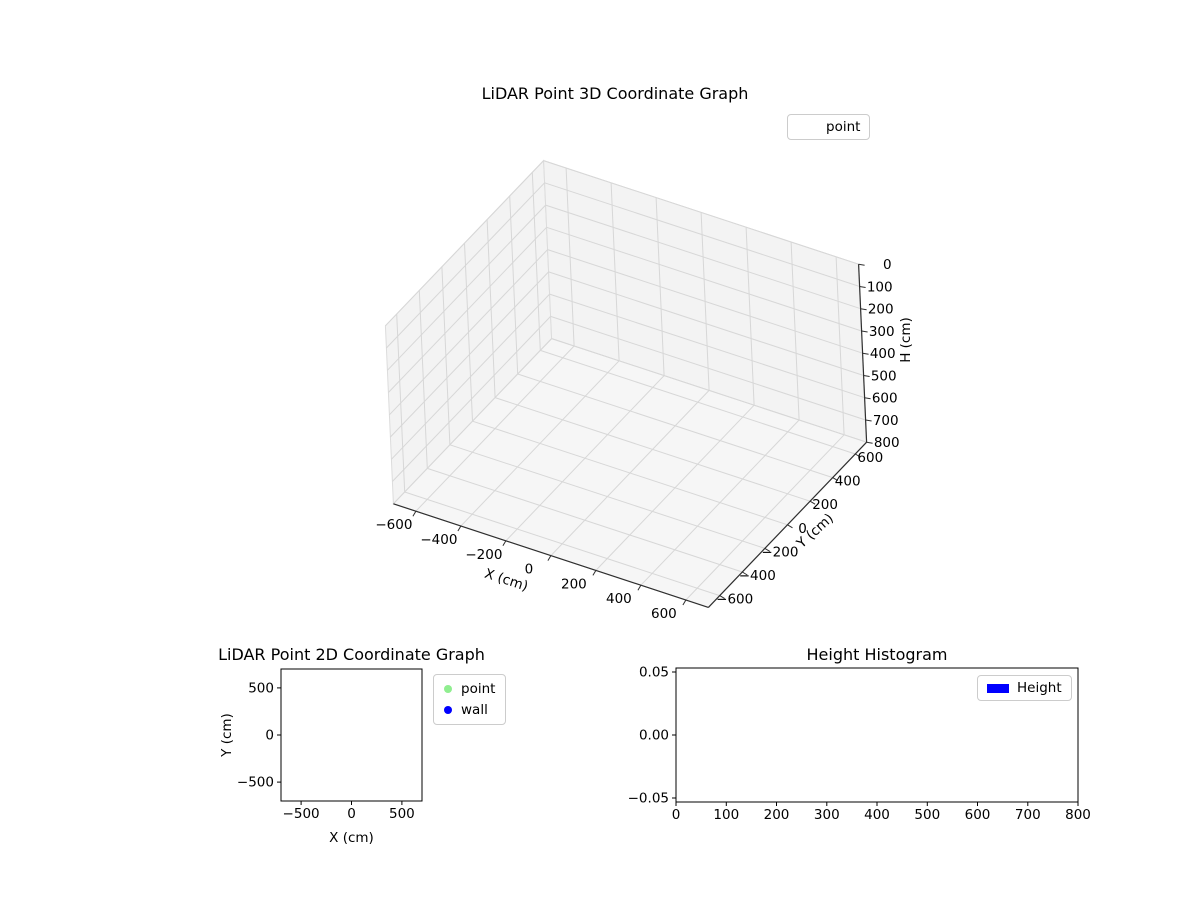 The height and width of the screenshot is (900, 1200). I want to click on plot3d-legend: point, so click(829, 127).